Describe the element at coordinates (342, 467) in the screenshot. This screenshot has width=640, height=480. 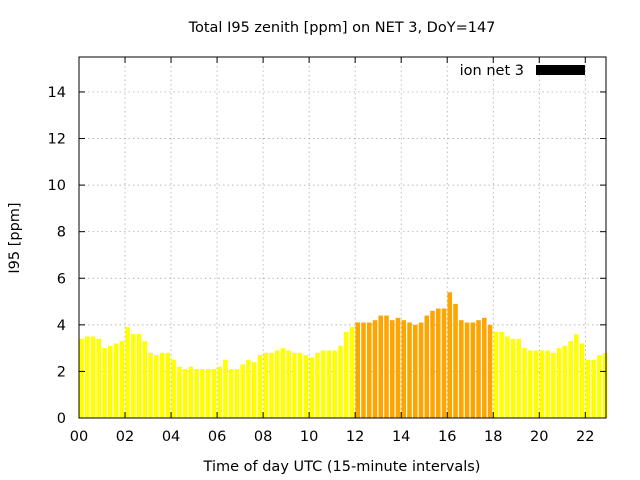
I see `x-axis-label: Time of day UTC (15-minute intervals)` at that location.